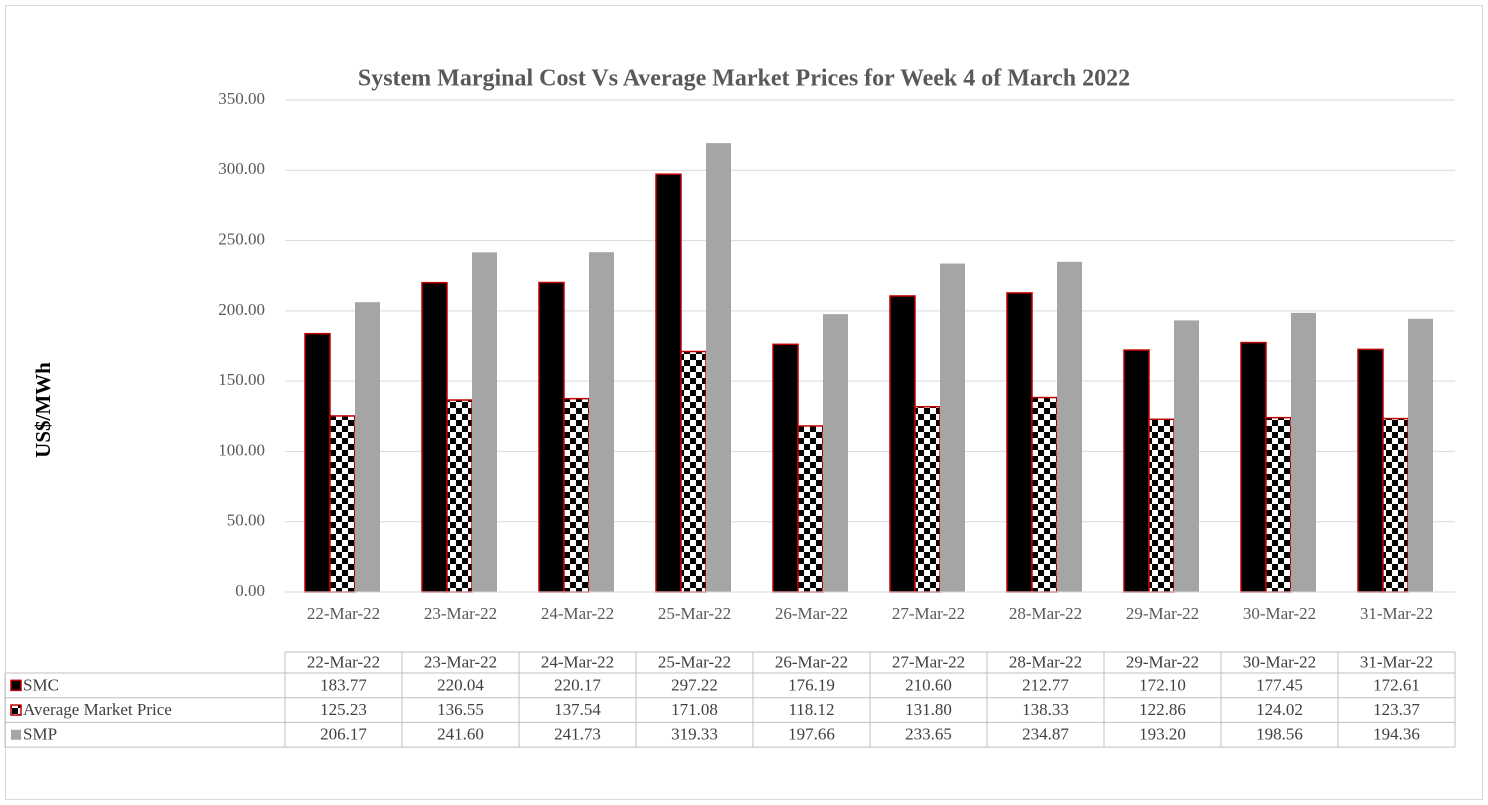 The width and height of the screenshot is (1488, 805). Describe the element at coordinates (41, 684) in the screenshot. I see `legend-label: SMC` at that location.